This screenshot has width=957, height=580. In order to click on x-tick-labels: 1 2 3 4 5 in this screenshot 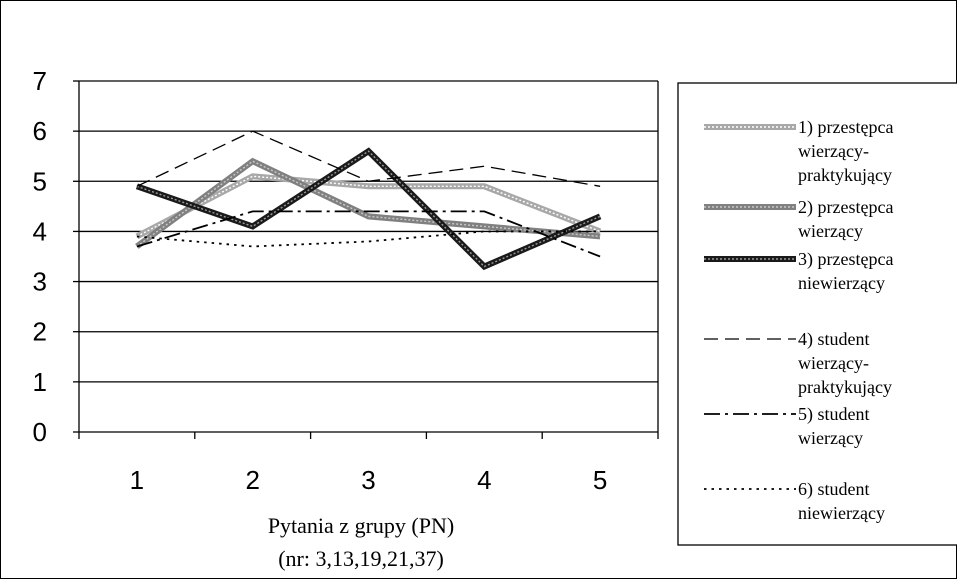, I will do `click(369, 480)`.